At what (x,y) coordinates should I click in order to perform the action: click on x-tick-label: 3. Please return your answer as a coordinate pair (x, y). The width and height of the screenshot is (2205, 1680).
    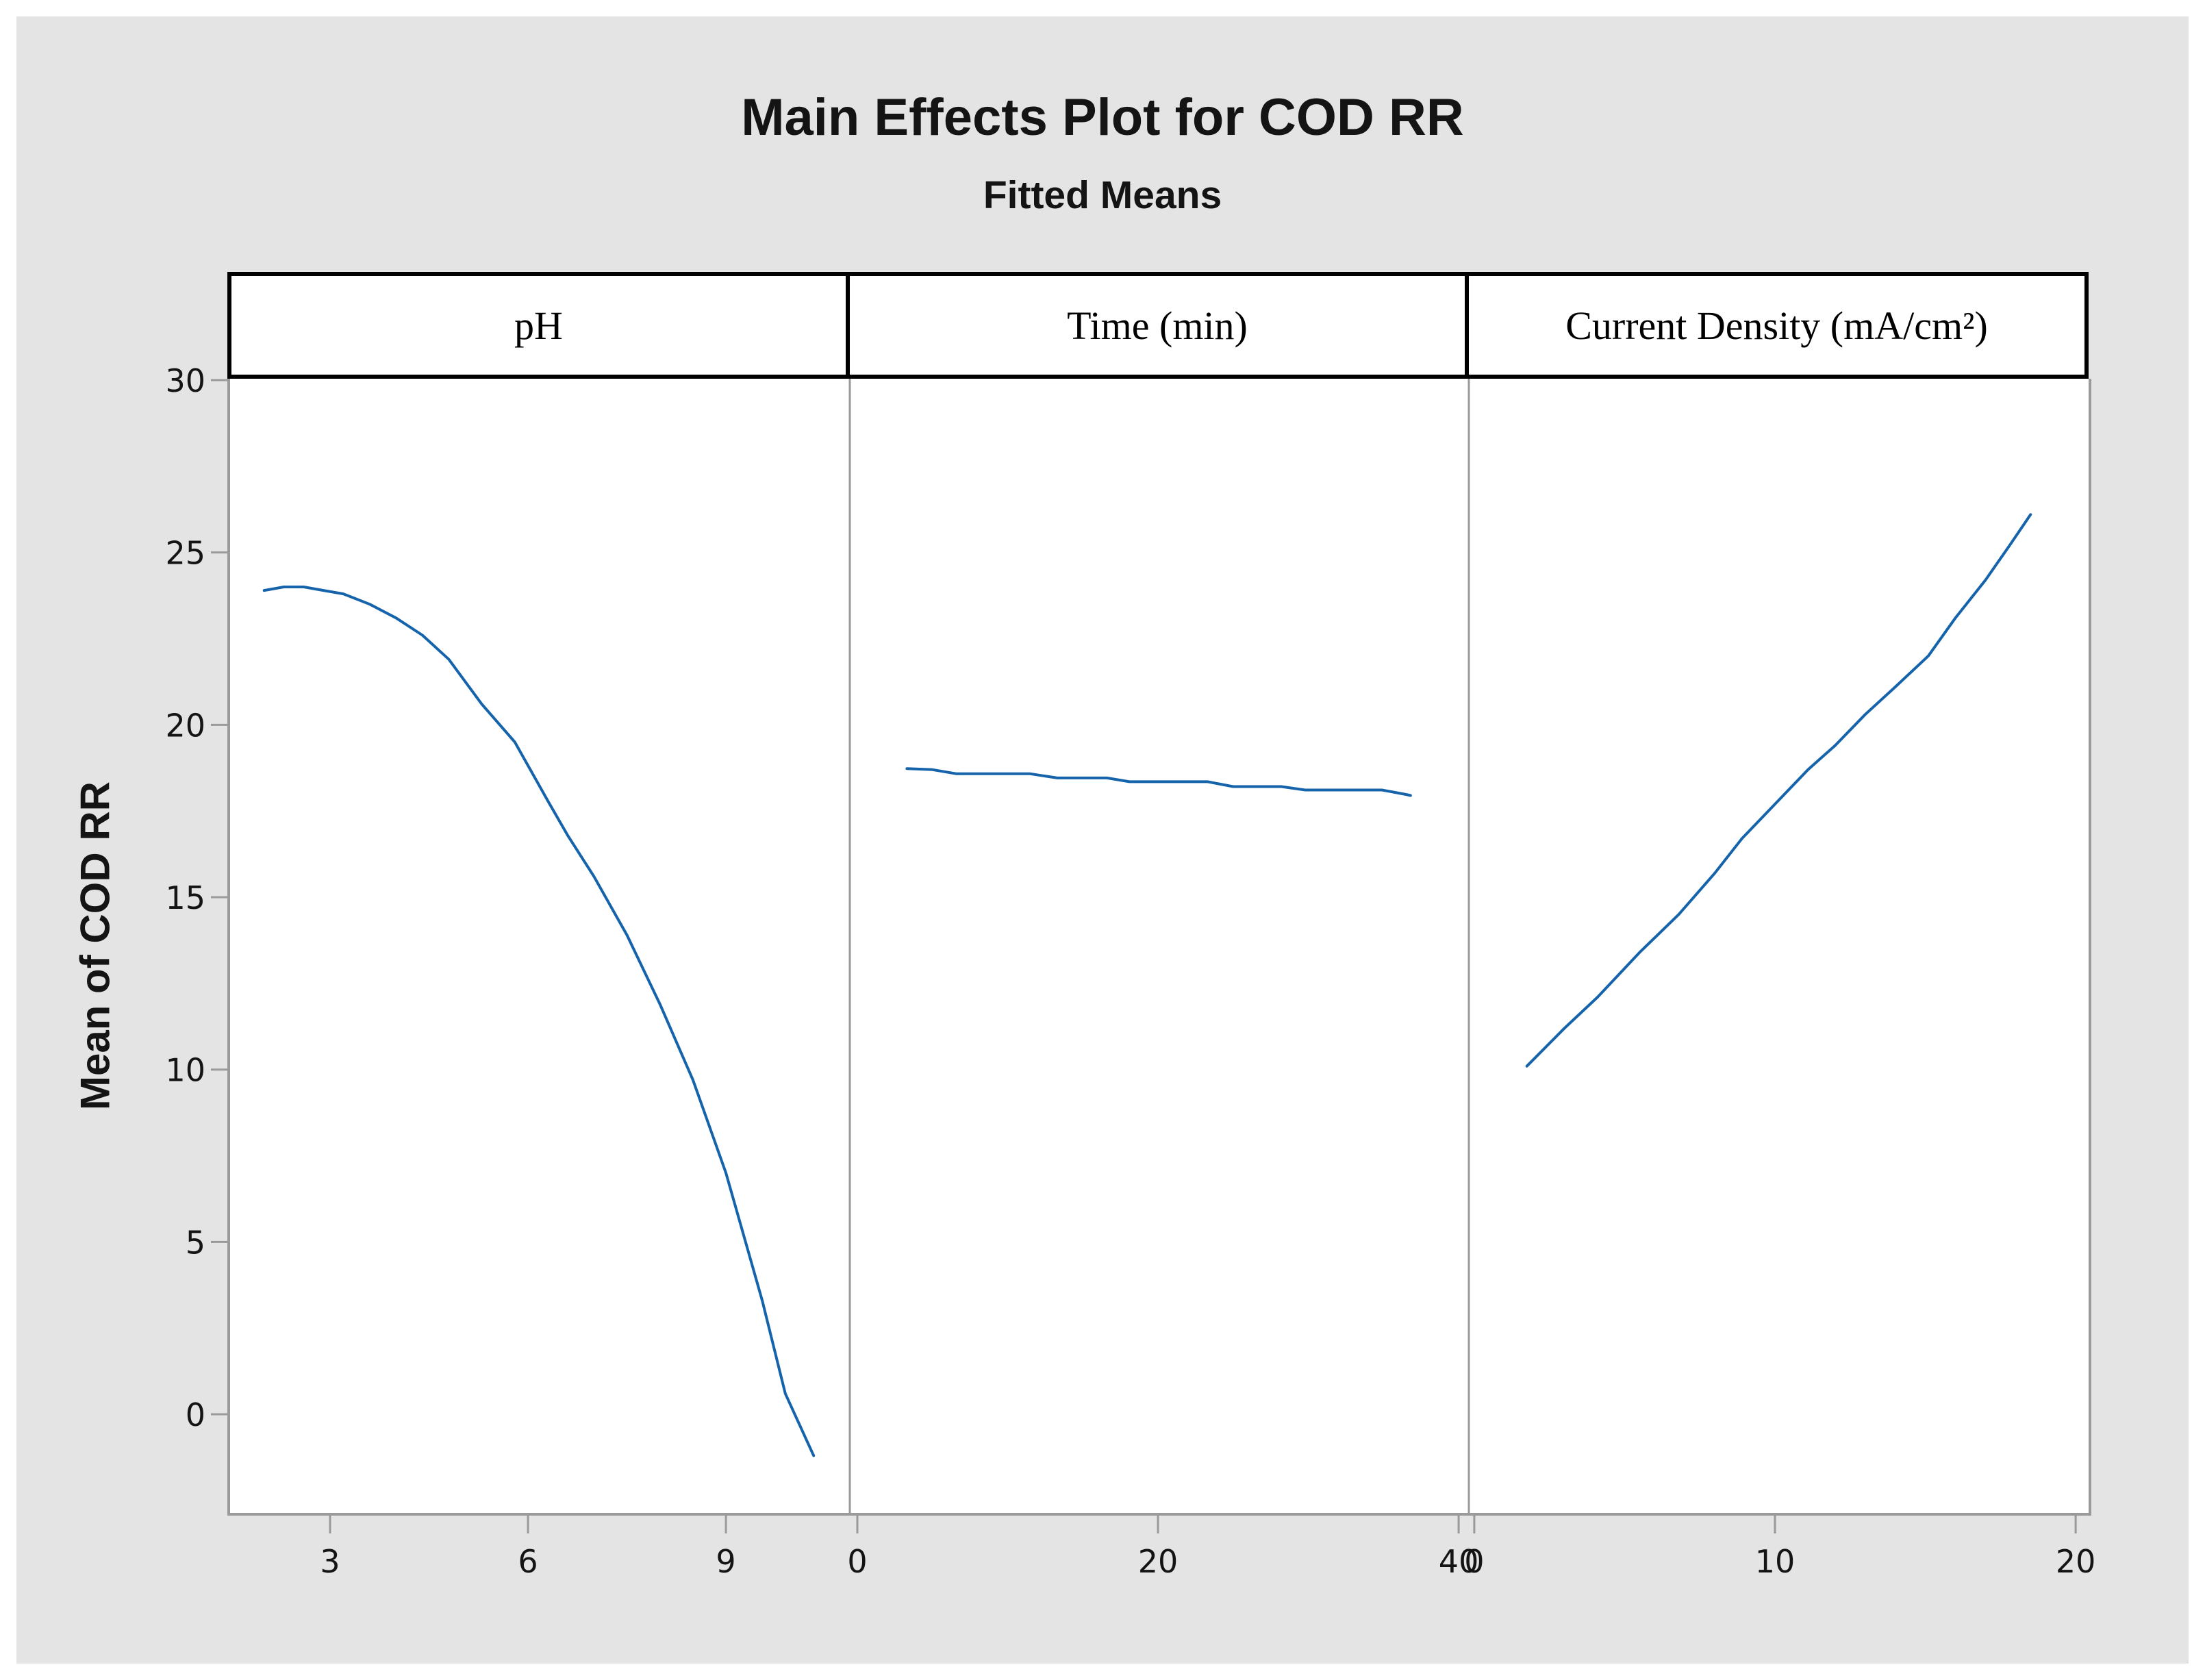
    Looking at the image, I should click on (330, 1561).